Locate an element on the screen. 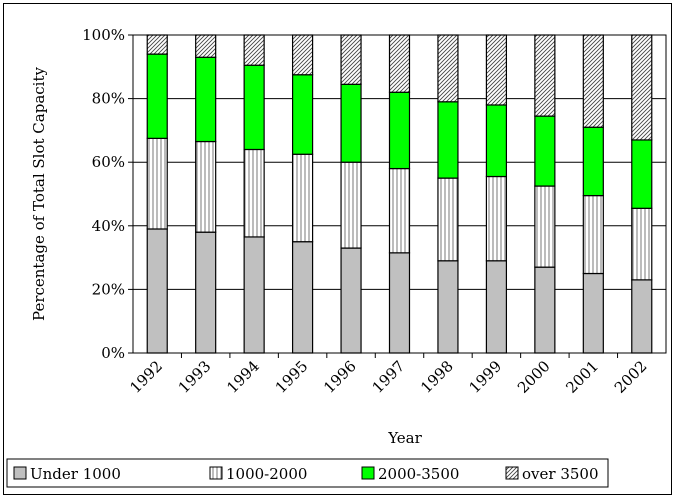 This screenshot has height=500, width=677. legend-label: Under 1000 is located at coordinates (75, 474).